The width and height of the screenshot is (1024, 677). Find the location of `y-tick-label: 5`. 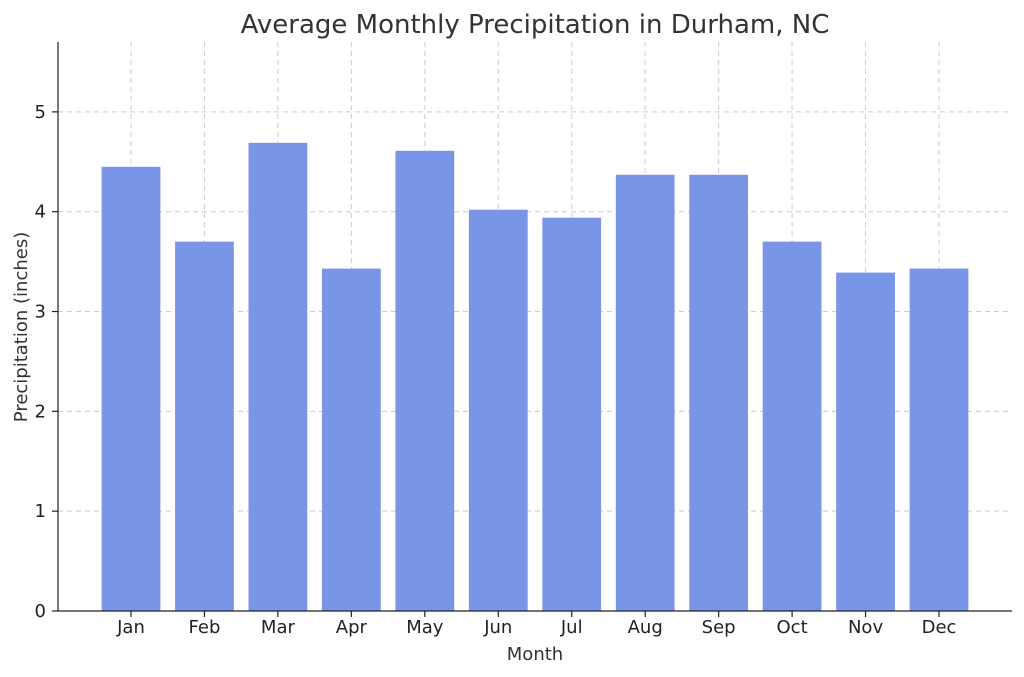

y-tick-label: 5 is located at coordinates (40, 112).